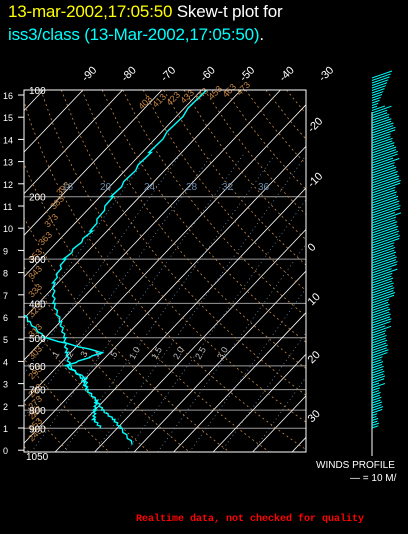 The width and height of the screenshot is (408, 534). What do you see at coordinates (69, 355) in the screenshot?
I see `moist-adiabat-label: .2` at bounding box center [69, 355].